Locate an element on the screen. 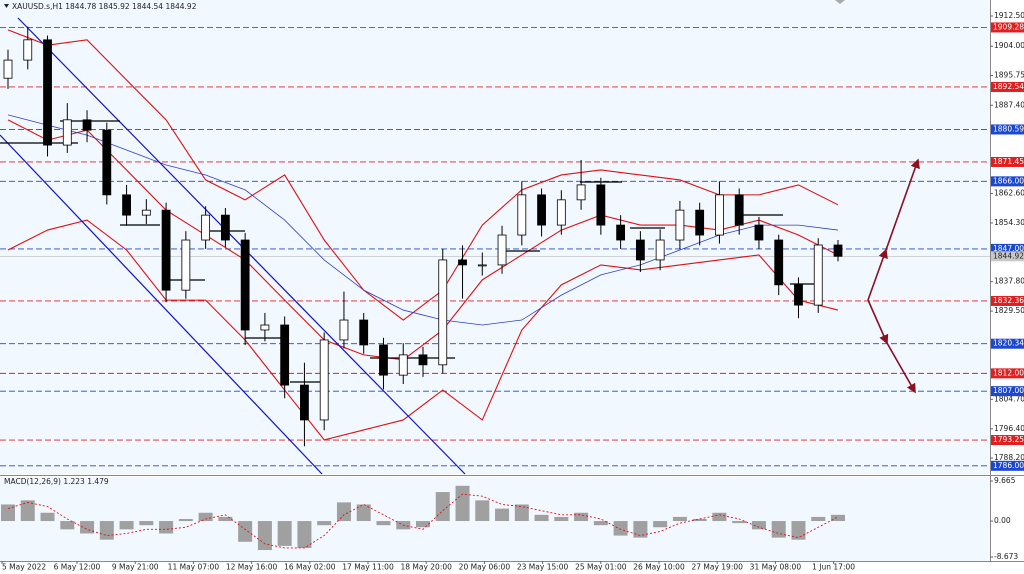 The image size is (1024, 574). level-label: 1812.00 is located at coordinates (1008, 372).